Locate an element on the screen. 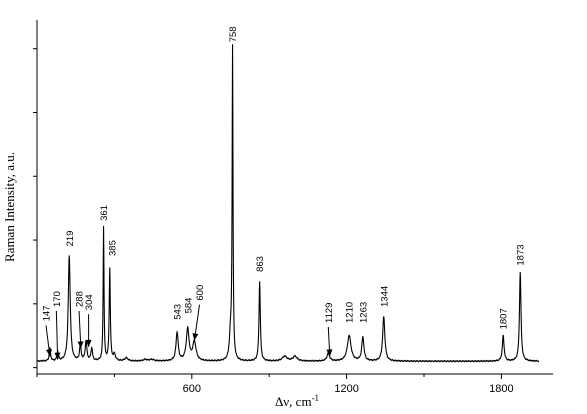  peak-label: 600 is located at coordinates (200, 293).